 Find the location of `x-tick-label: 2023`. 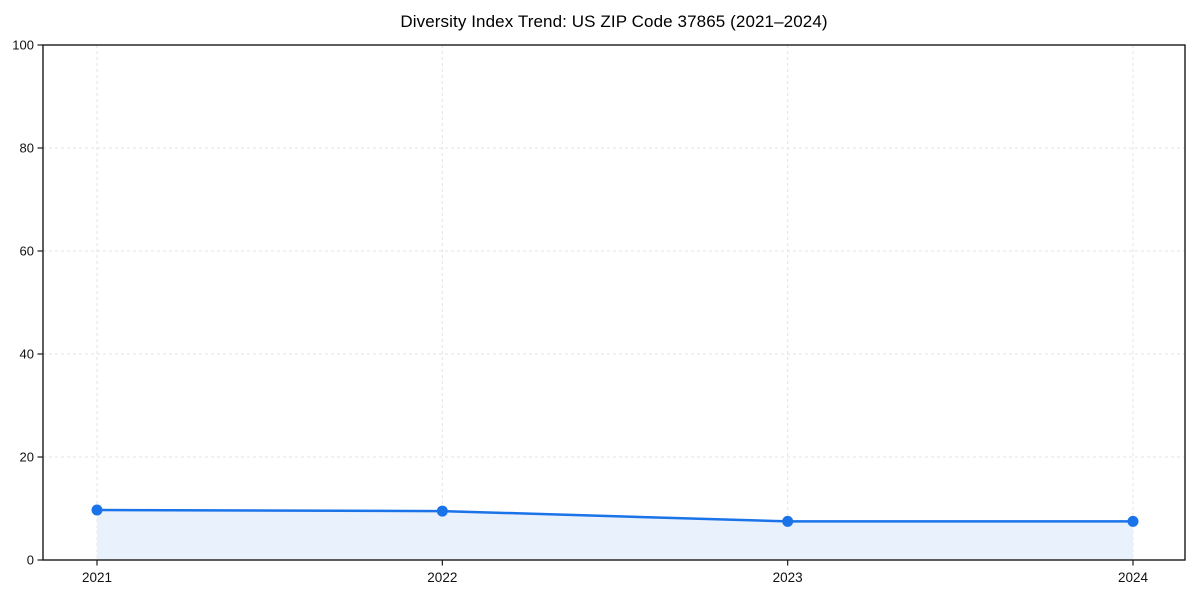

x-tick-label: 2023 is located at coordinates (788, 577).